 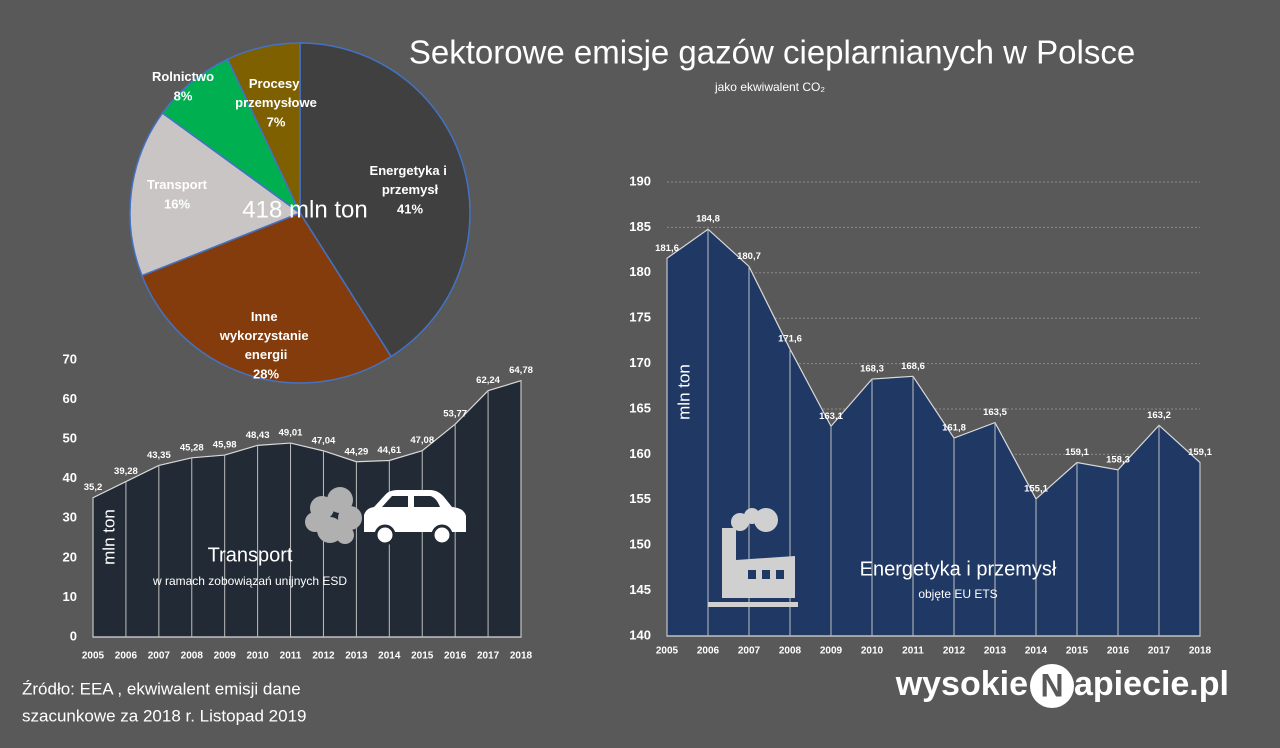 I want to click on slice-value: 8%, so click(x=183, y=95).